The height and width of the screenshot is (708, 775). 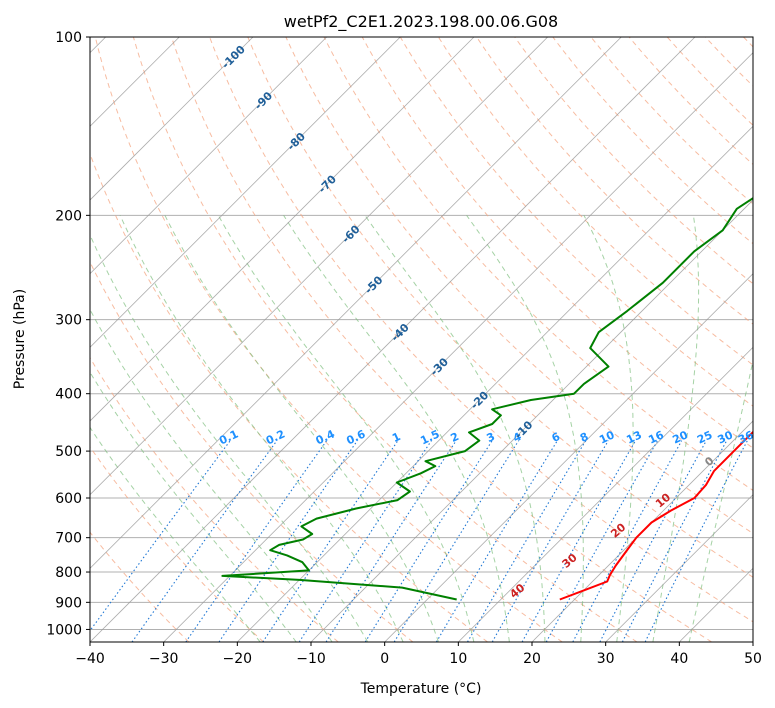 What do you see at coordinates (68, 499) in the screenshot?
I see `y-tick-label: 600` at bounding box center [68, 499].